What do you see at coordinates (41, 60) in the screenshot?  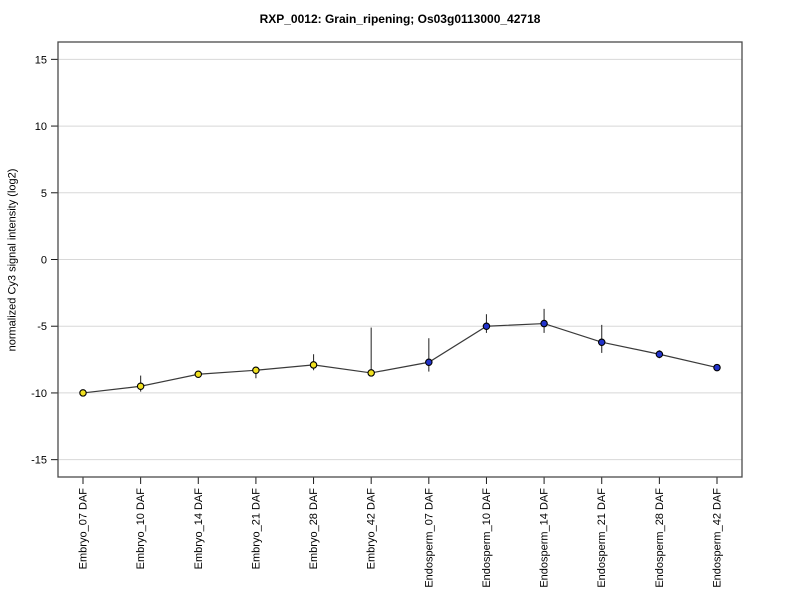 I see `y-axis-tick-label: 15` at bounding box center [41, 60].